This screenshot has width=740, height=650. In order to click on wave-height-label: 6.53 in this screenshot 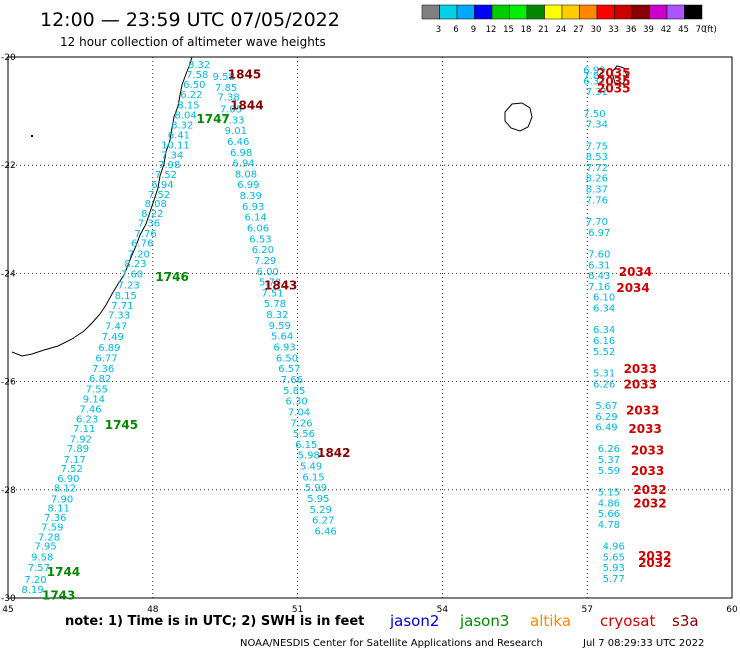, I will do `click(260, 239)`.